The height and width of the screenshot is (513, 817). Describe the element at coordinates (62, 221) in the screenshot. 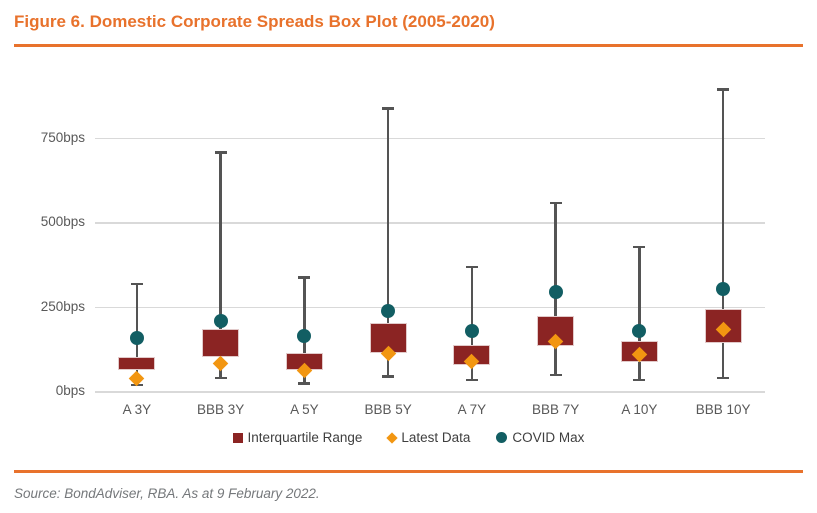

I see `y-axis-tick-label: 500bps` at that location.